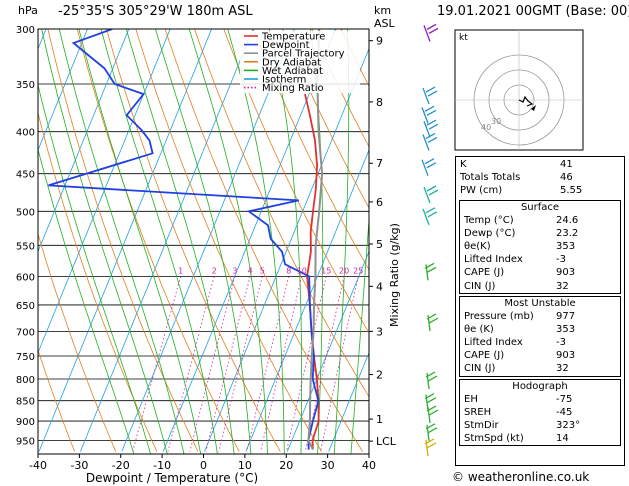 The image size is (629, 486). What do you see at coordinates (540, 425) in the screenshot?
I see `hodo-row: StmDir 323°` at bounding box center [540, 425].